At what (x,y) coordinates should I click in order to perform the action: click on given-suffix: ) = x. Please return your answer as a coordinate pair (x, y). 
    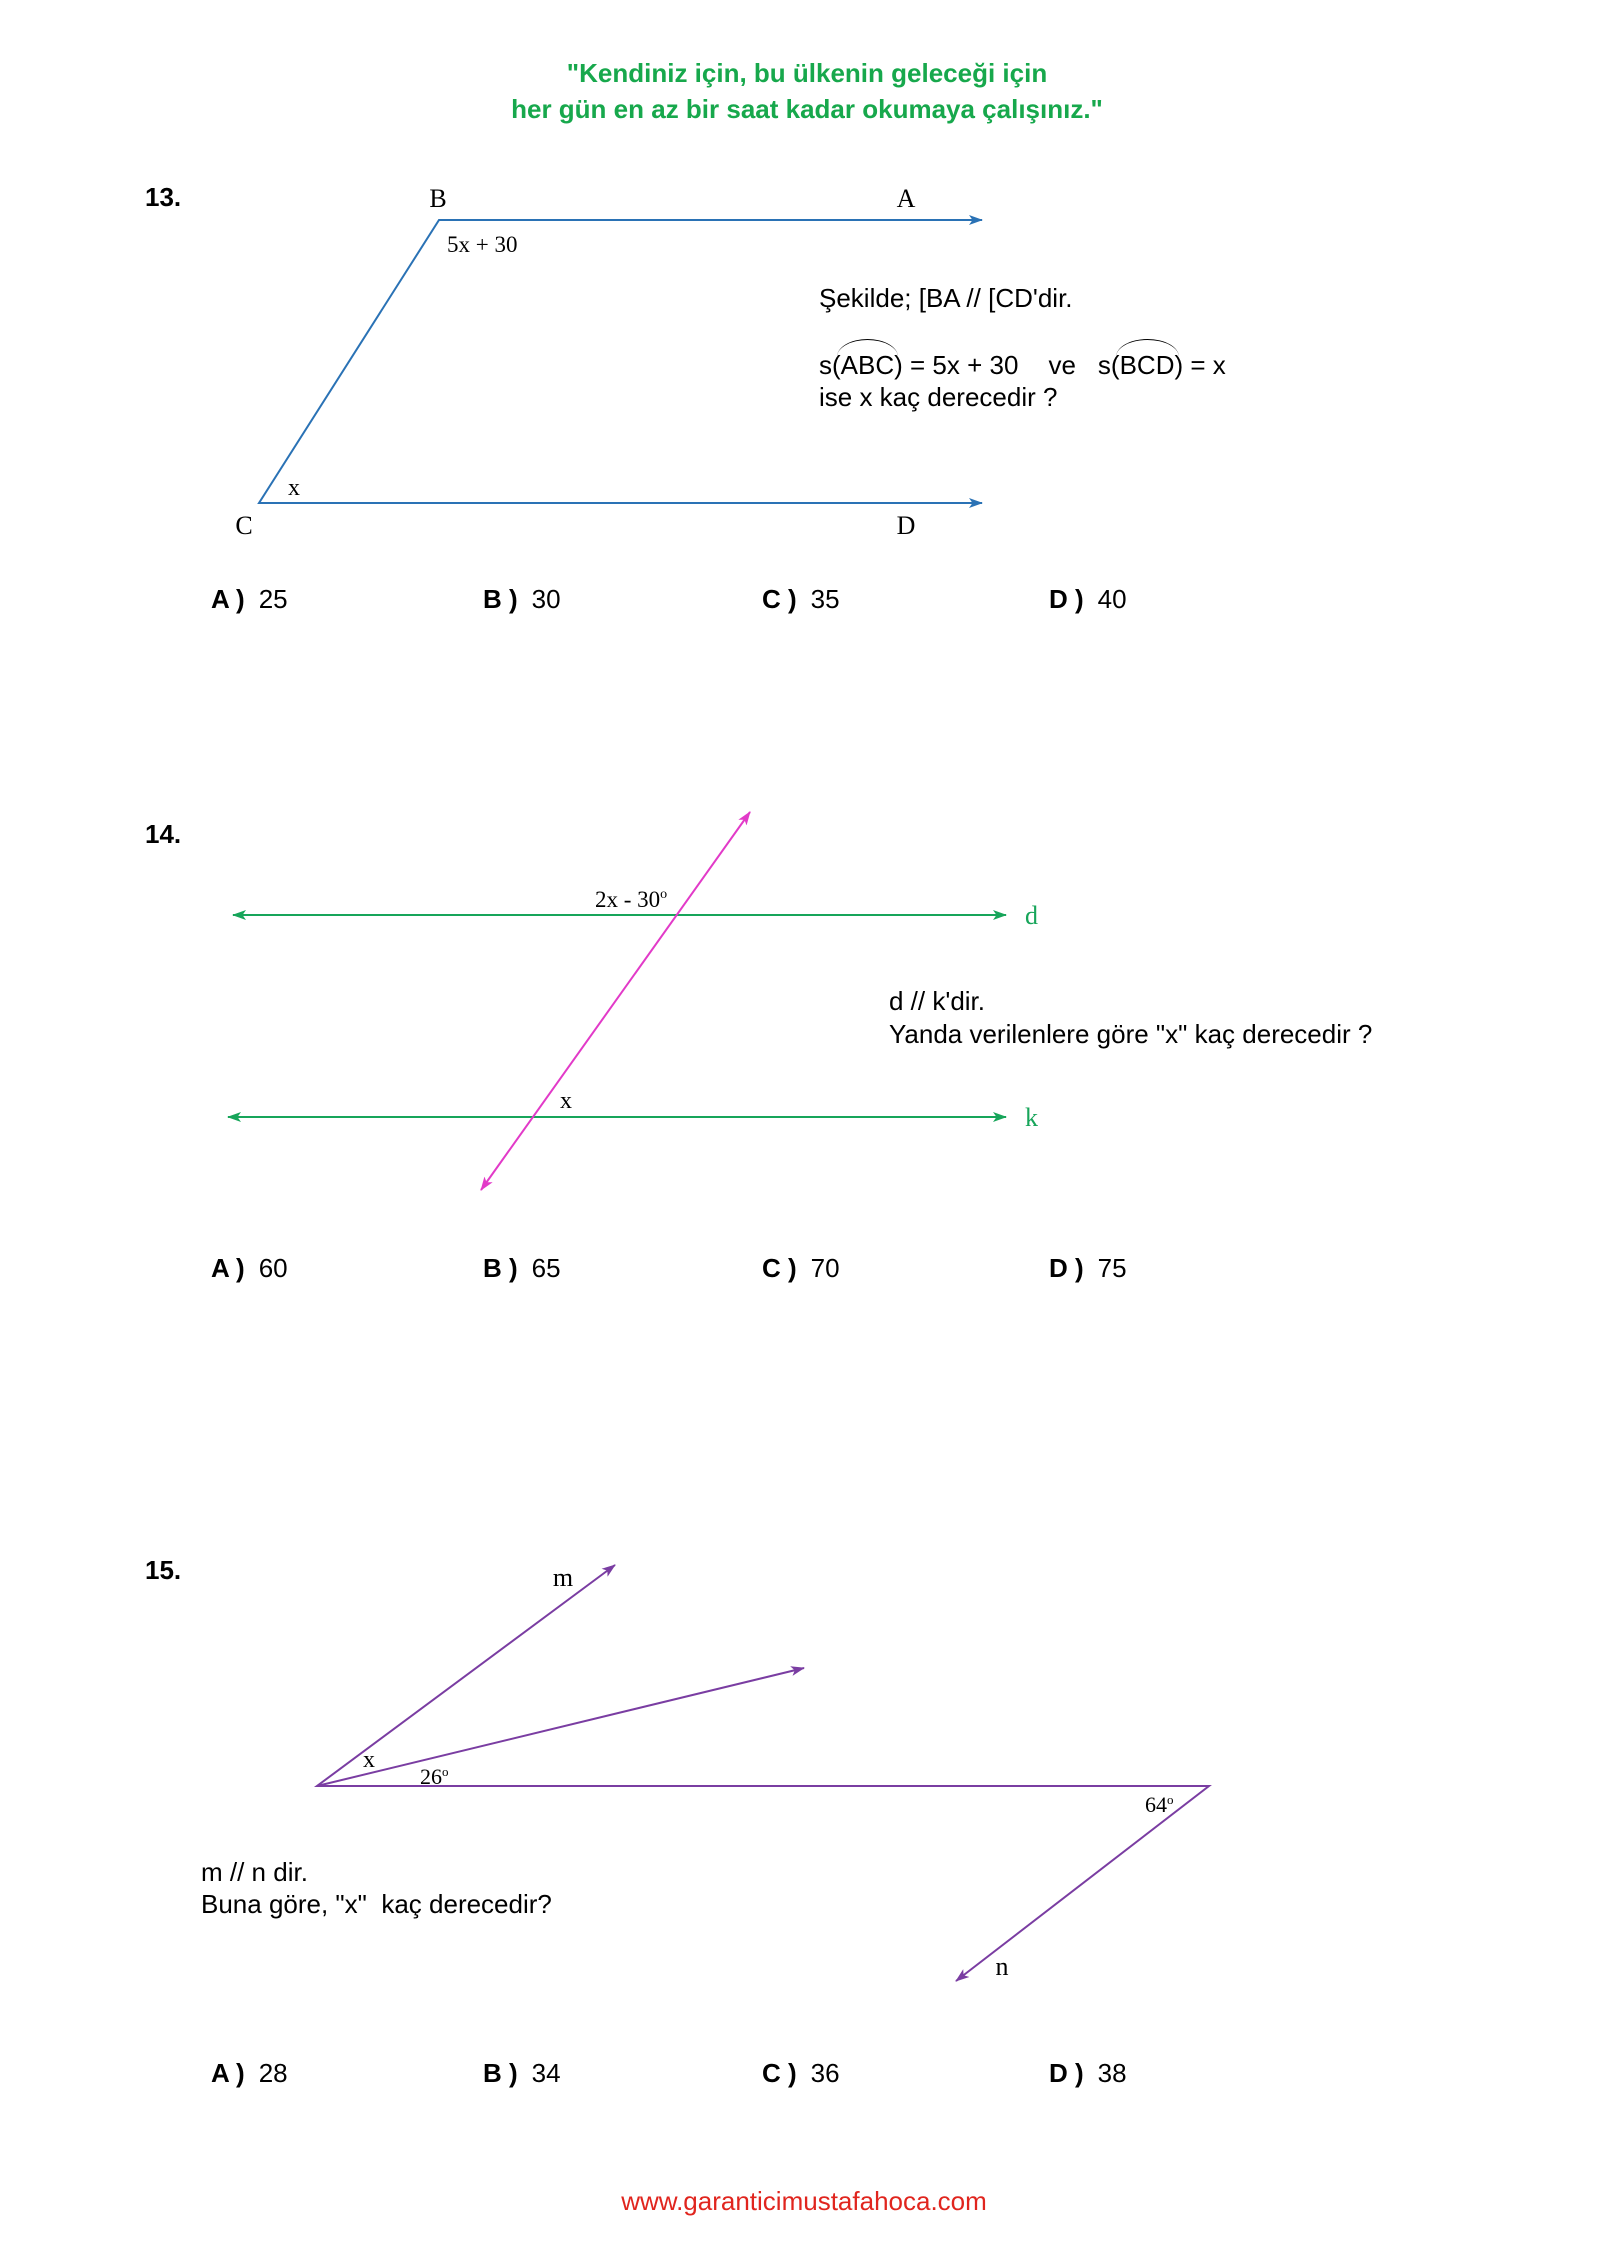
    Looking at the image, I should click on (1200, 365).